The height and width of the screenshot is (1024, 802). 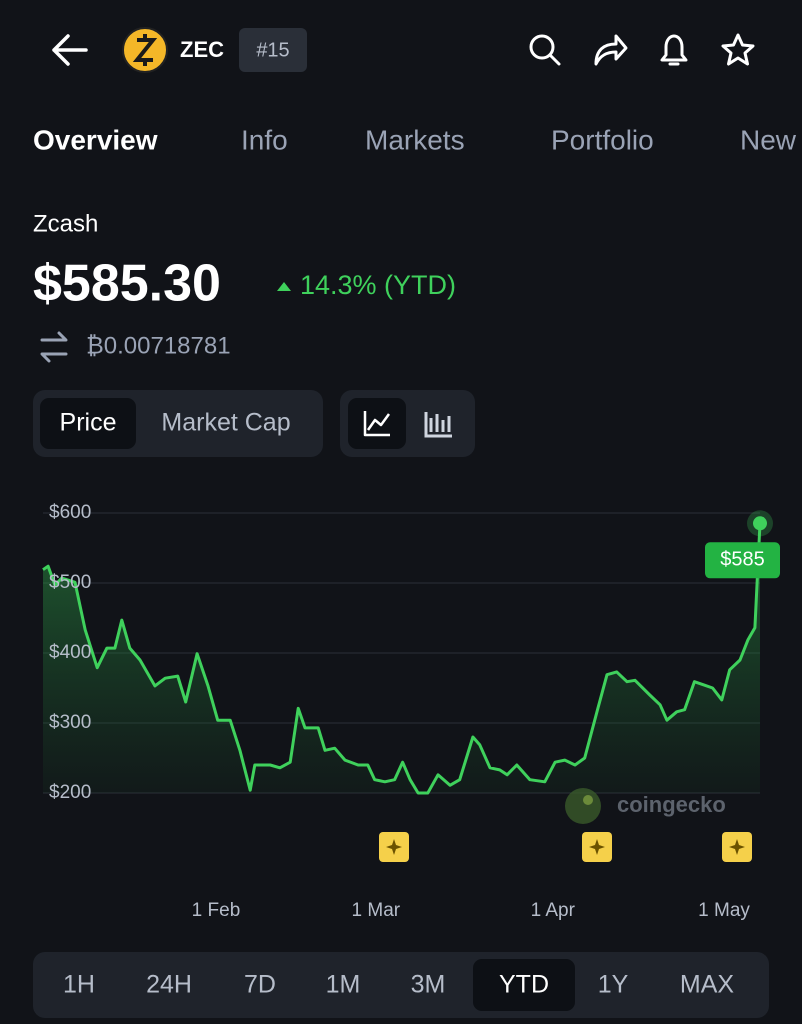 What do you see at coordinates (145, 50) in the screenshot?
I see `coin-icon-glyph` at bounding box center [145, 50].